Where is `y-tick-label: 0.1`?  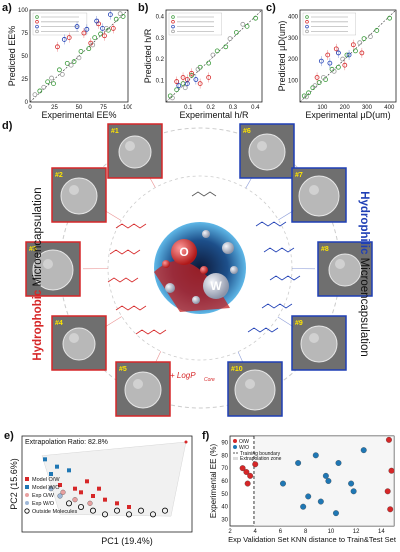
y-tick-label: 0.1 is located at coordinates (160, 82).